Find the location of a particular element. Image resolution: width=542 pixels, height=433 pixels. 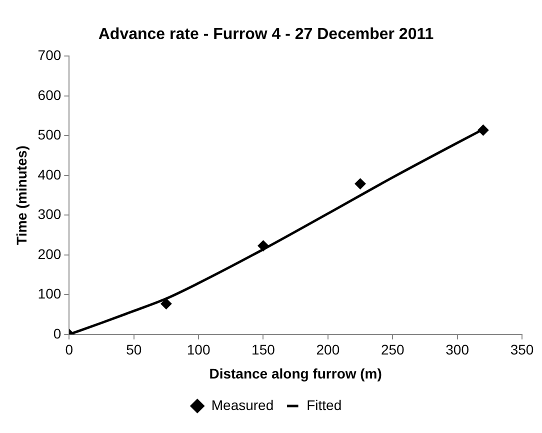

y-tick-label: 200 is located at coordinates (50, 254).